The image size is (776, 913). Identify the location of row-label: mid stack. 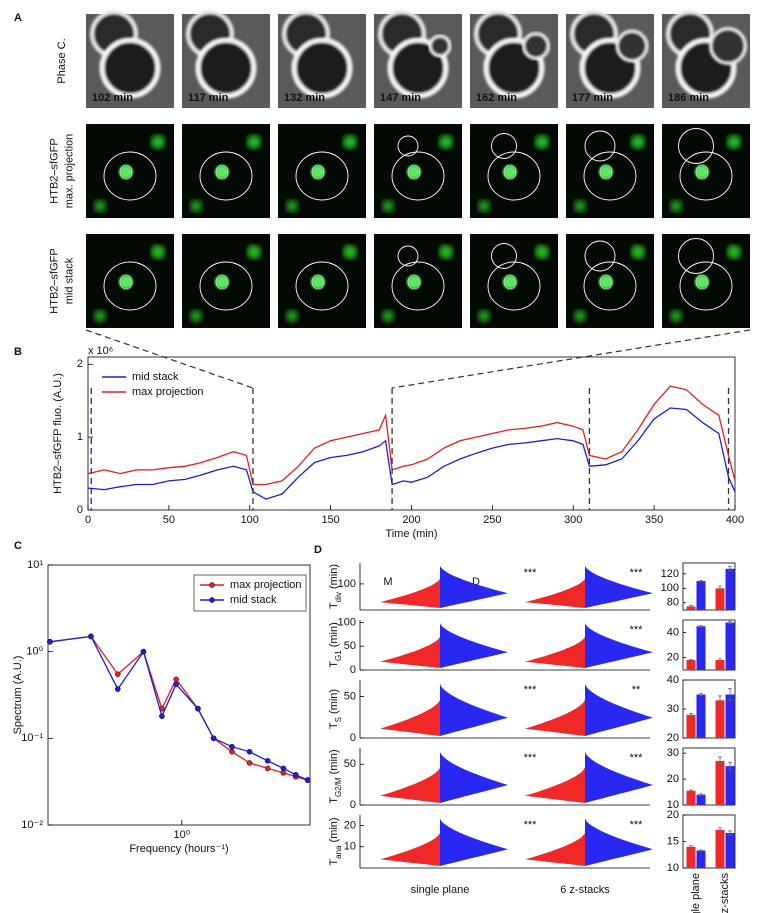
(69, 280).